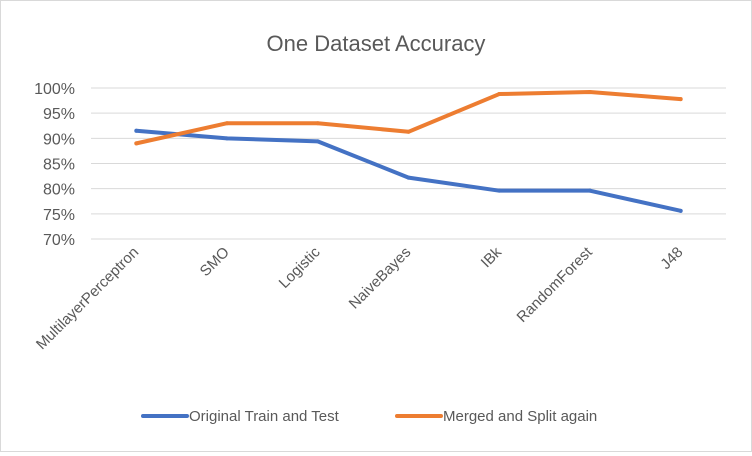  Describe the element at coordinates (59, 190) in the screenshot. I see `y-tick-label: 80%` at that location.